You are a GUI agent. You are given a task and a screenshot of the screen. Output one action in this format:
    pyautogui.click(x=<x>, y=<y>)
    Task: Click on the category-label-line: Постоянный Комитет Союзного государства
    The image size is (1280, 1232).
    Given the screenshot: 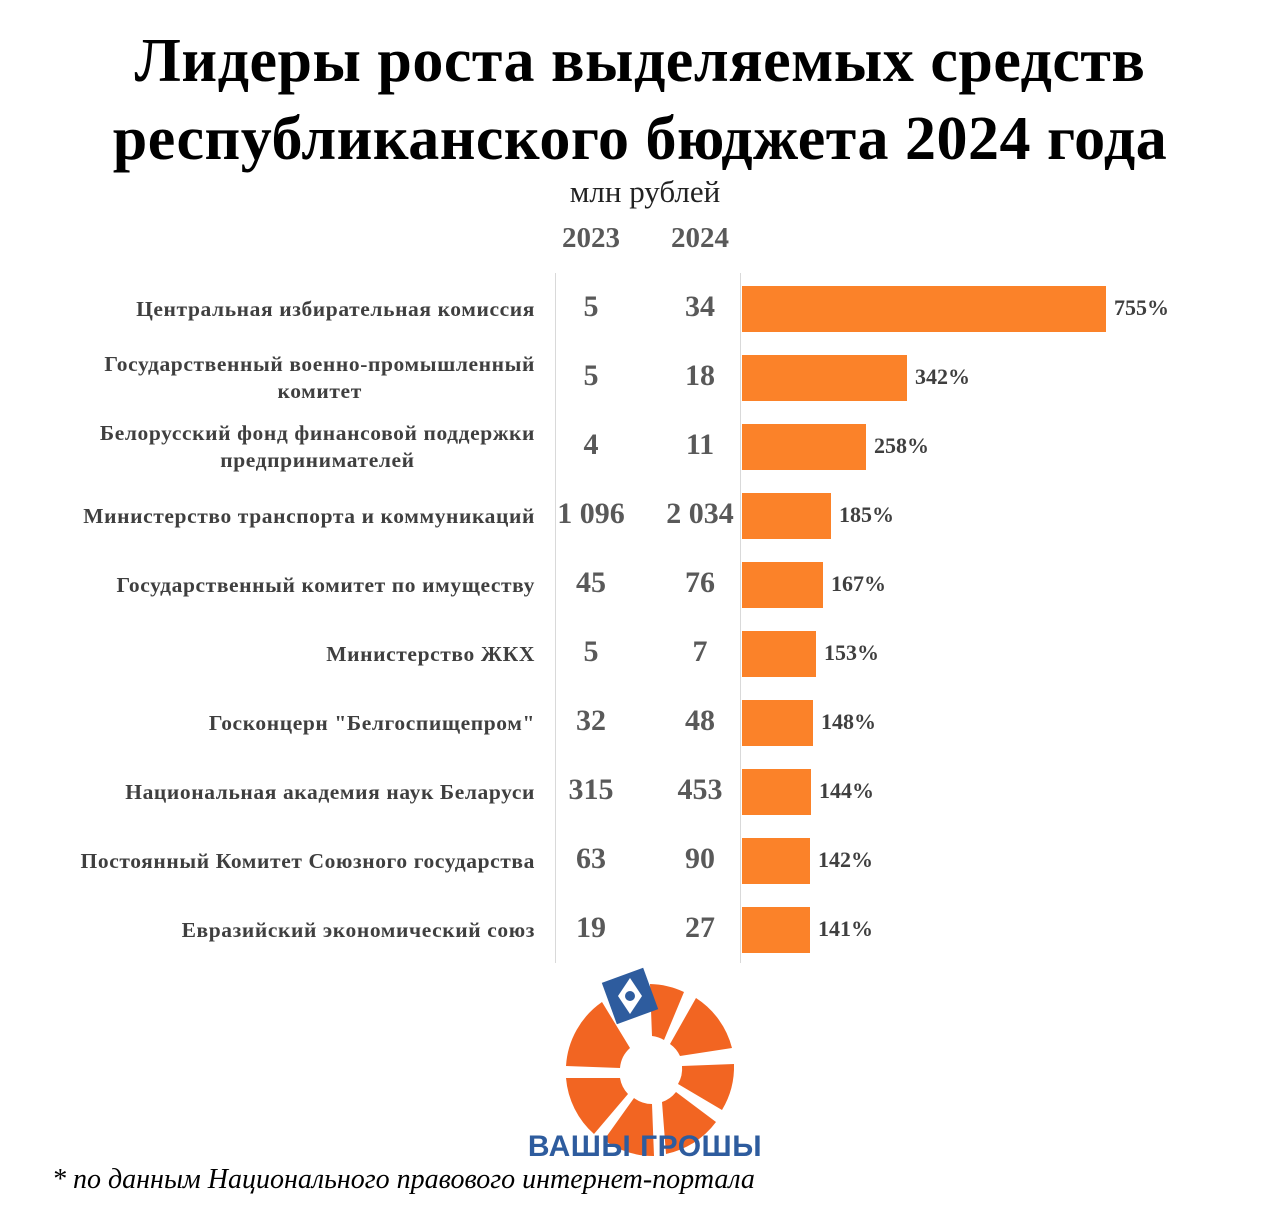 What is the action you would take?
    pyautogui.click(x=307, y=860)
    